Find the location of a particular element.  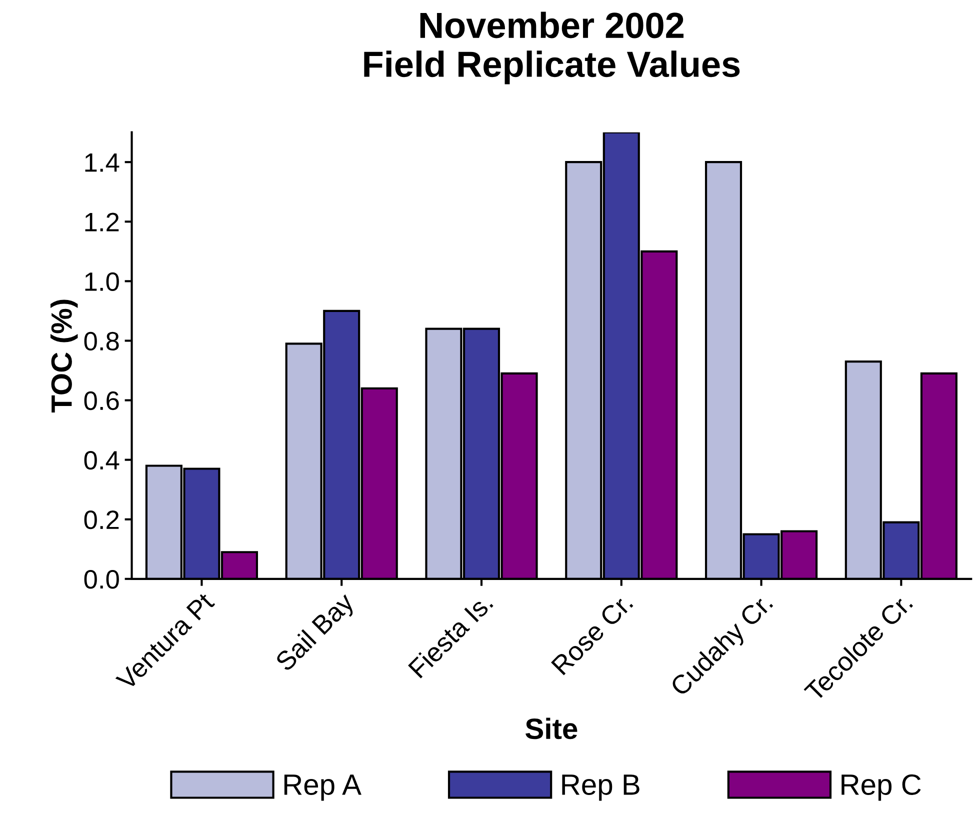

y-tick-label: 0.8 is located at coordinates (101, 341).